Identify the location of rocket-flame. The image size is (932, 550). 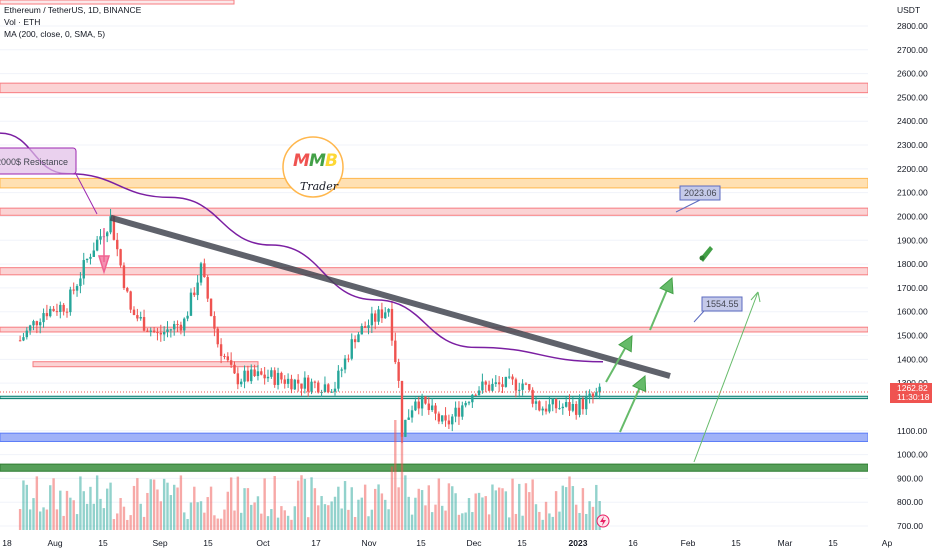
(702, 258).